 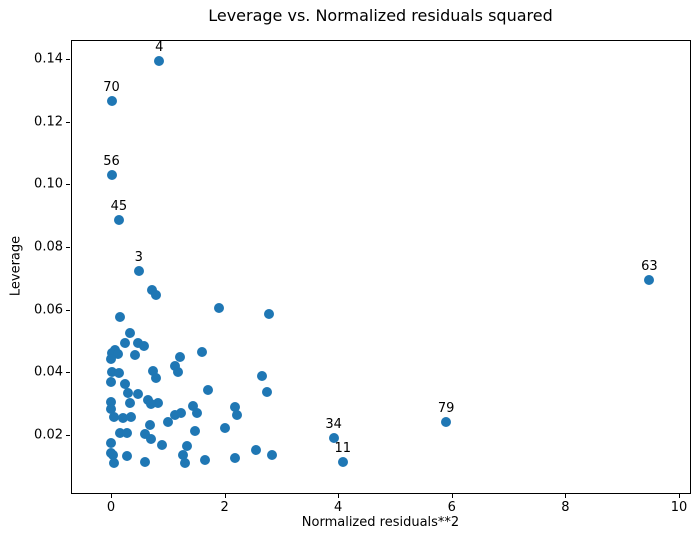 What do you see at coordinates (446, 408) in the screenshot?
I see `point-annotation: 79` at bounding box center [446, 408].